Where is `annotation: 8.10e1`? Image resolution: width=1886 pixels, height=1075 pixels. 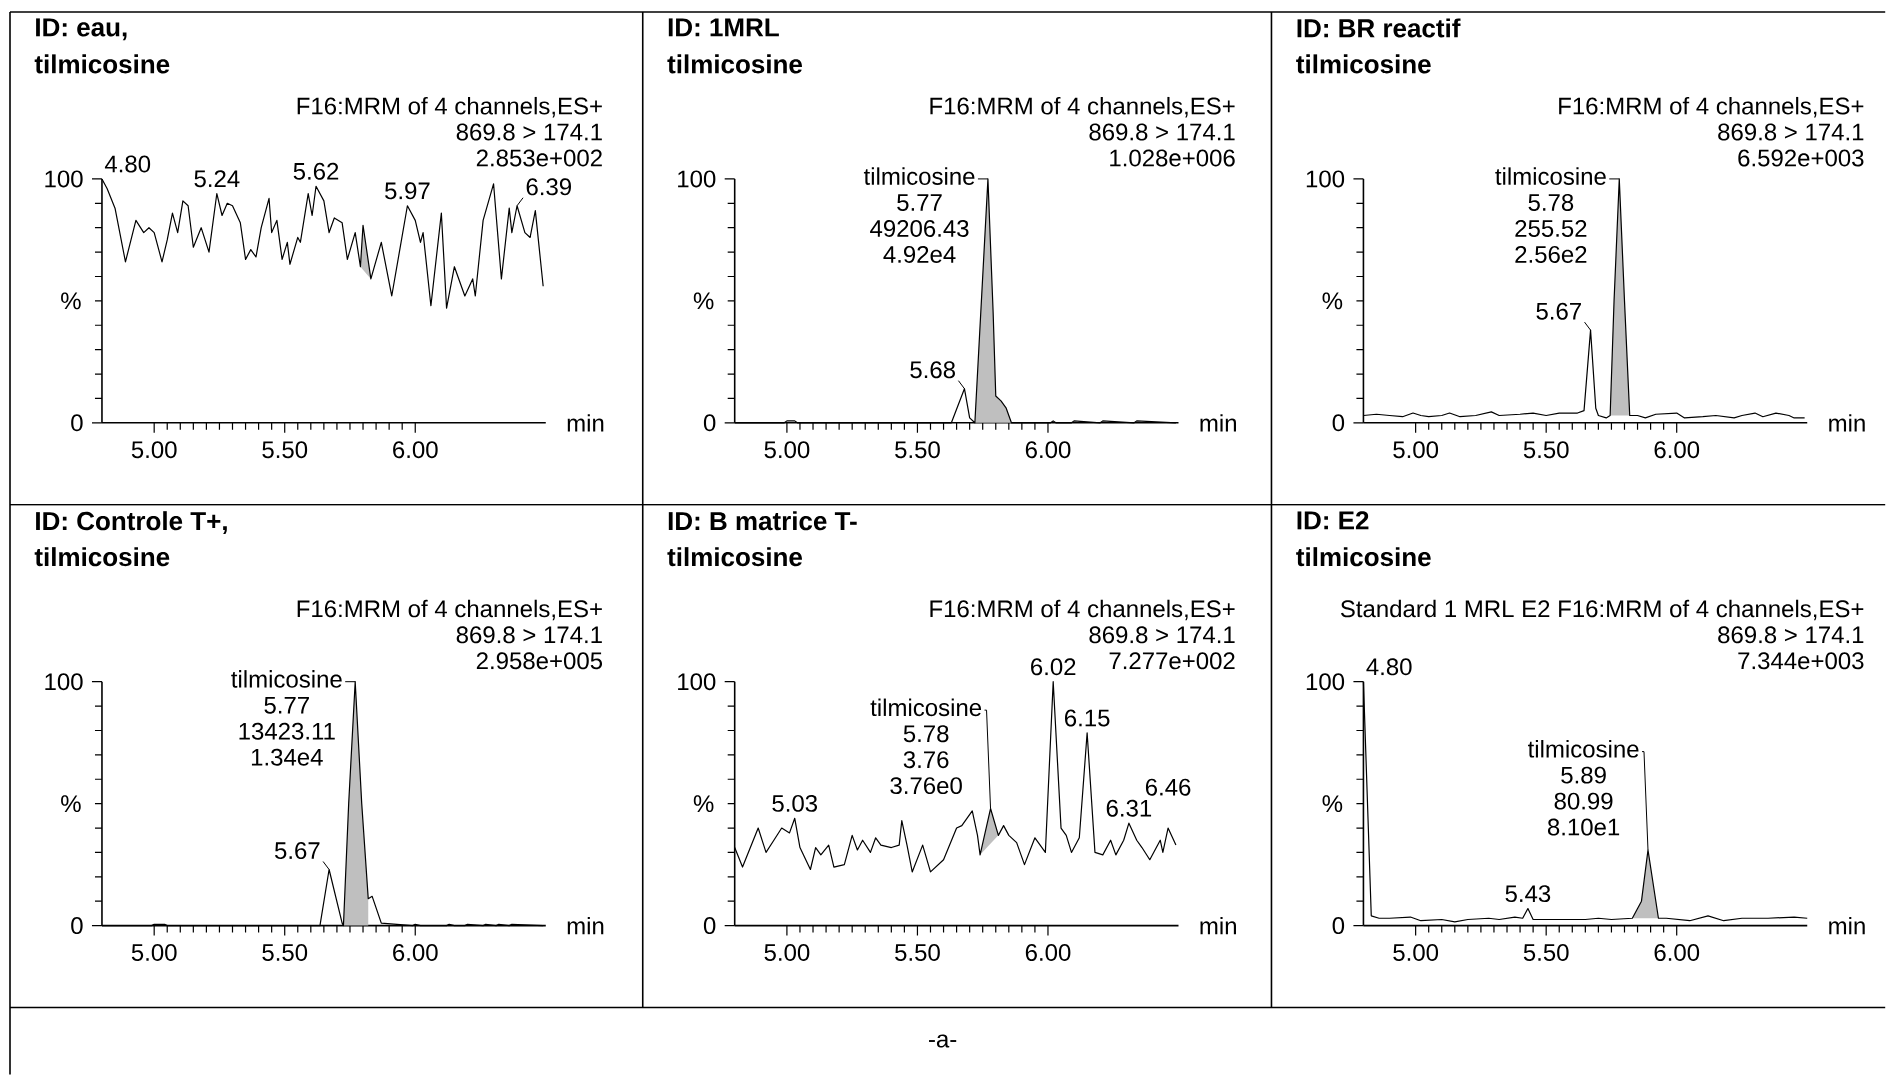 annotation: 8.10e1 is located at coordinates (1583, 827).